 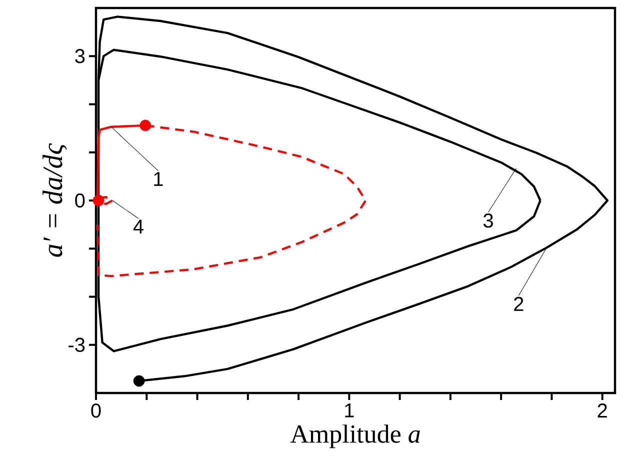 I want to click on y-tick-label: 0, so click(x=80, y=200).